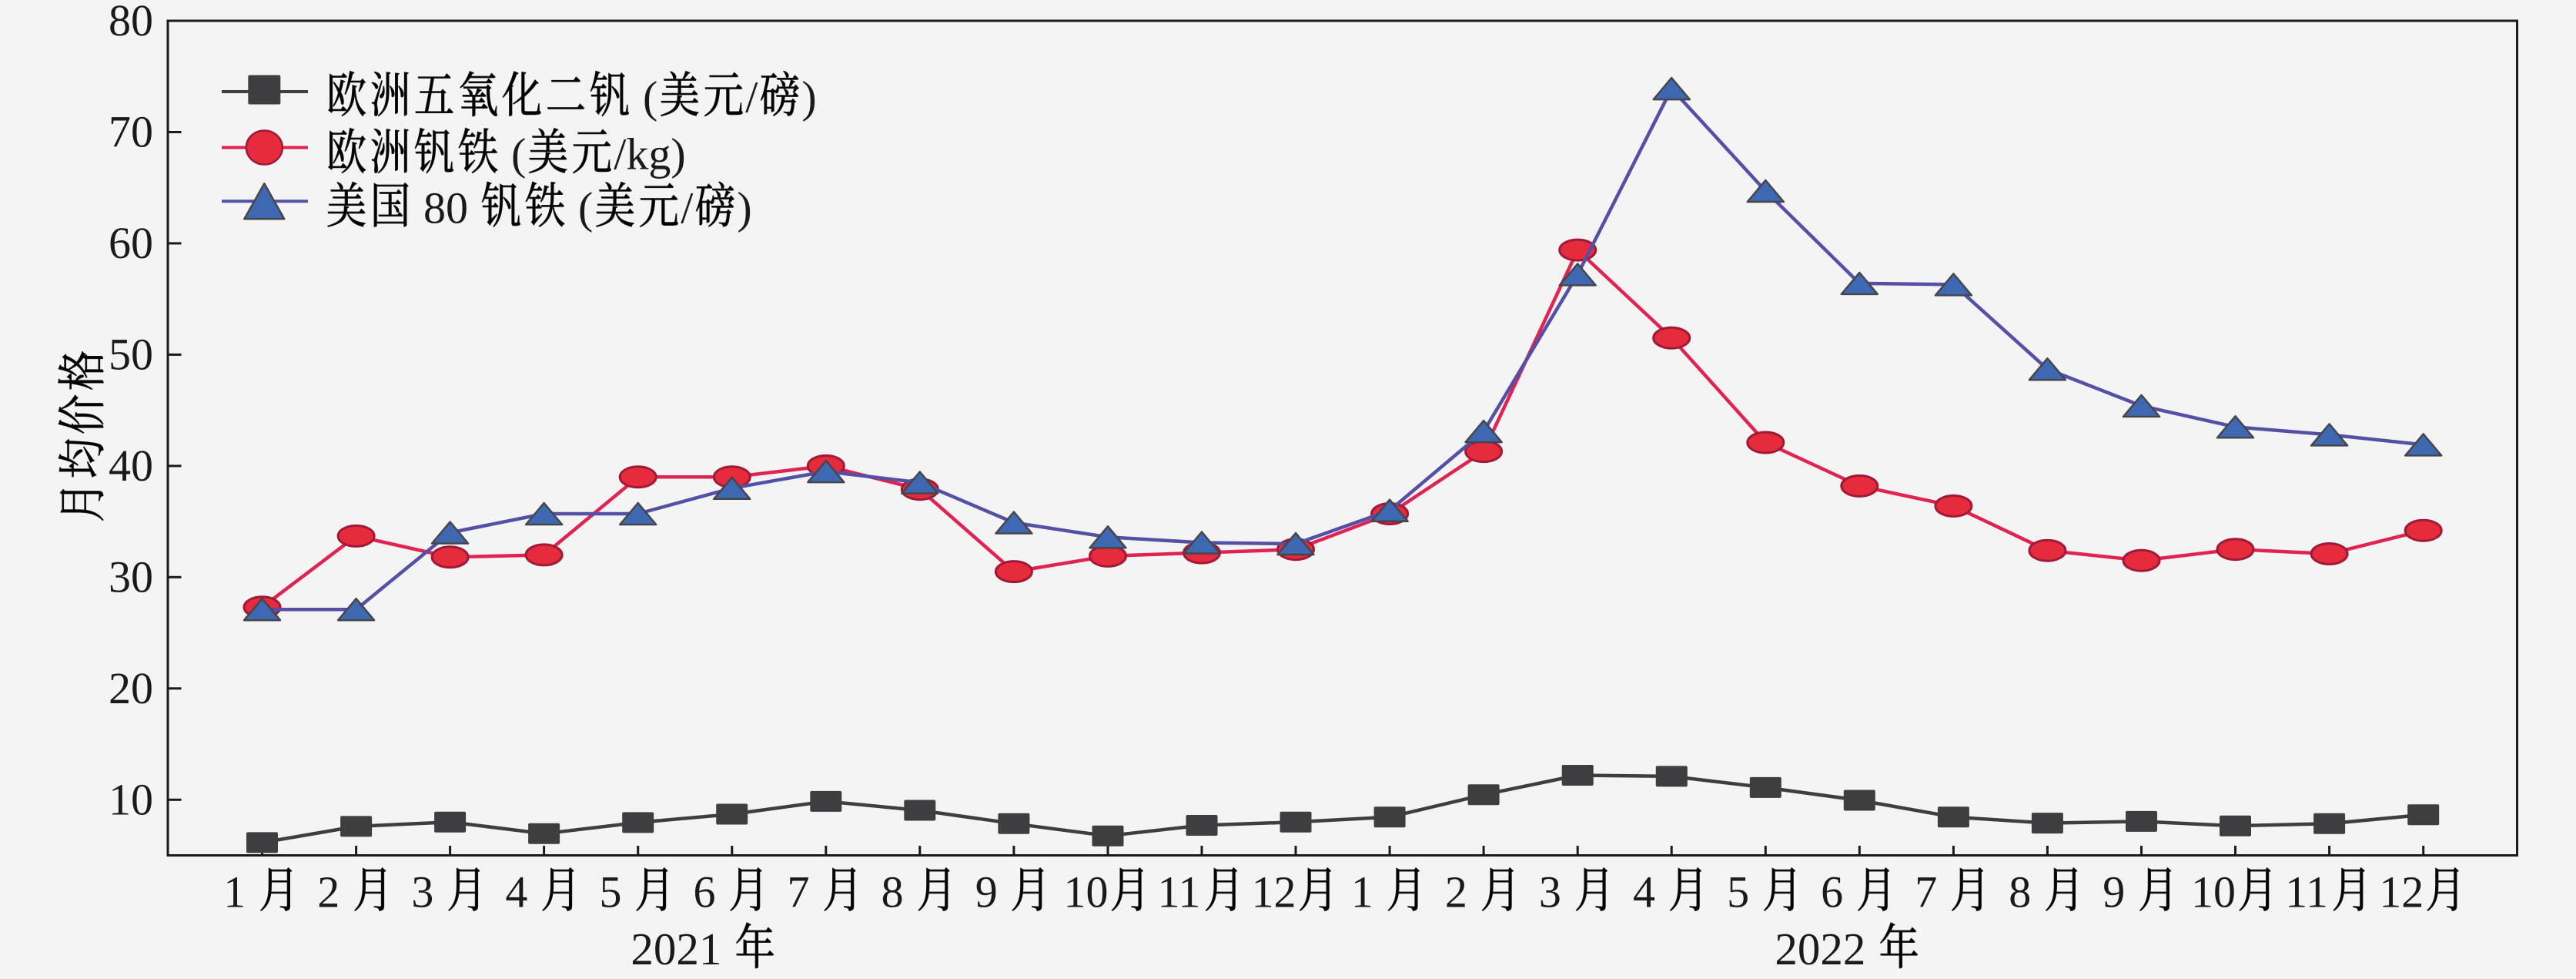 The width and height of the screenshot is (2576, 979). What do you see at coordinates (131, 577) in the screenshot?
I see `svg-text: 30` at bounding box center [131, 577].